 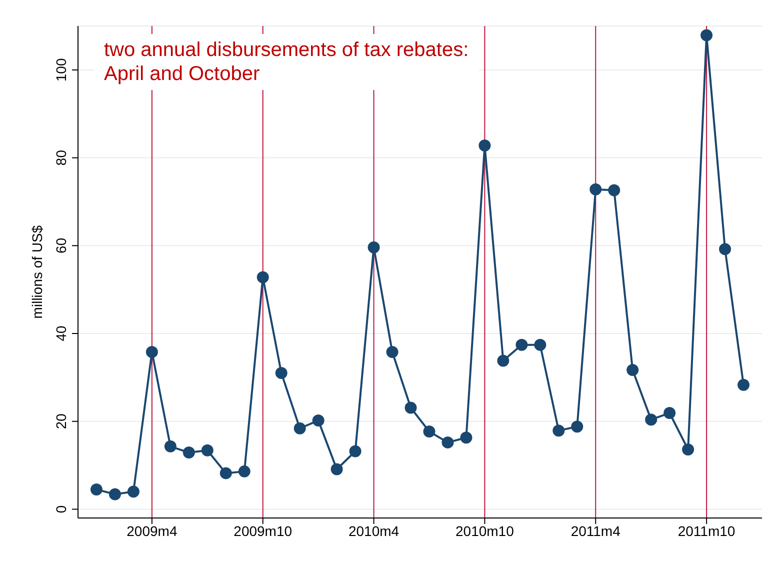 I want to click on x-tick-label: 2010m10, so click(x=485, y=530).